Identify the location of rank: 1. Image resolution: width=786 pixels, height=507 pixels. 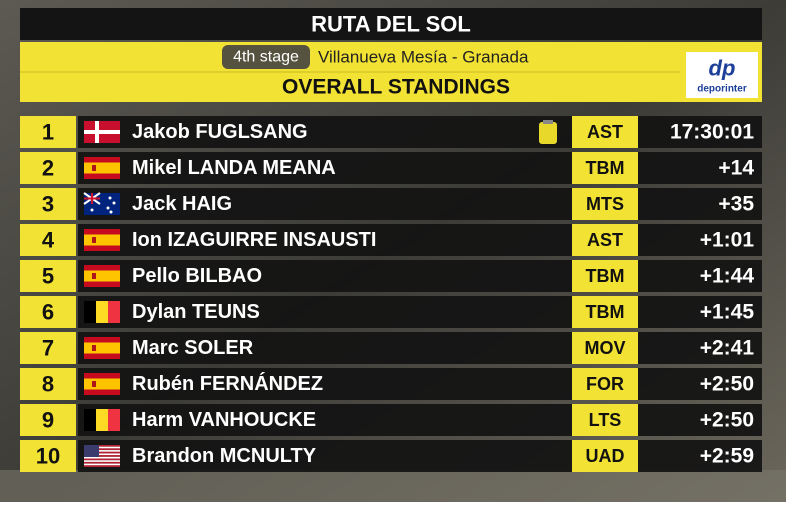
(48, 132).